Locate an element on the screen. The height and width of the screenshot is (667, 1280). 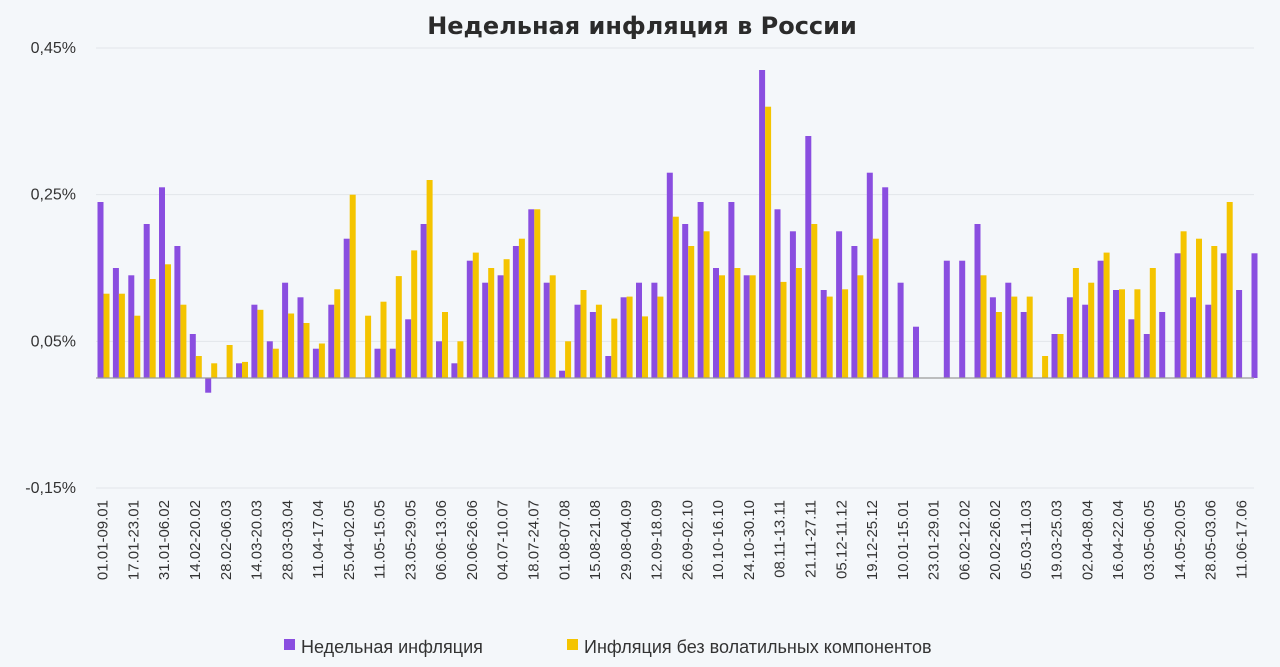
x-tick-label: 03.05-06.05 is located at coordinates (1149, 540).